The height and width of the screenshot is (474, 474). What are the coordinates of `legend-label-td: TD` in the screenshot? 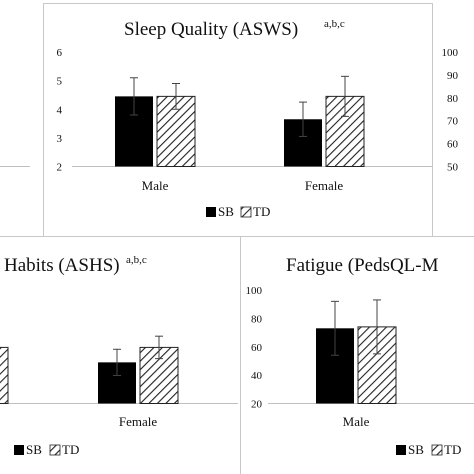 It's located at (261, 211).